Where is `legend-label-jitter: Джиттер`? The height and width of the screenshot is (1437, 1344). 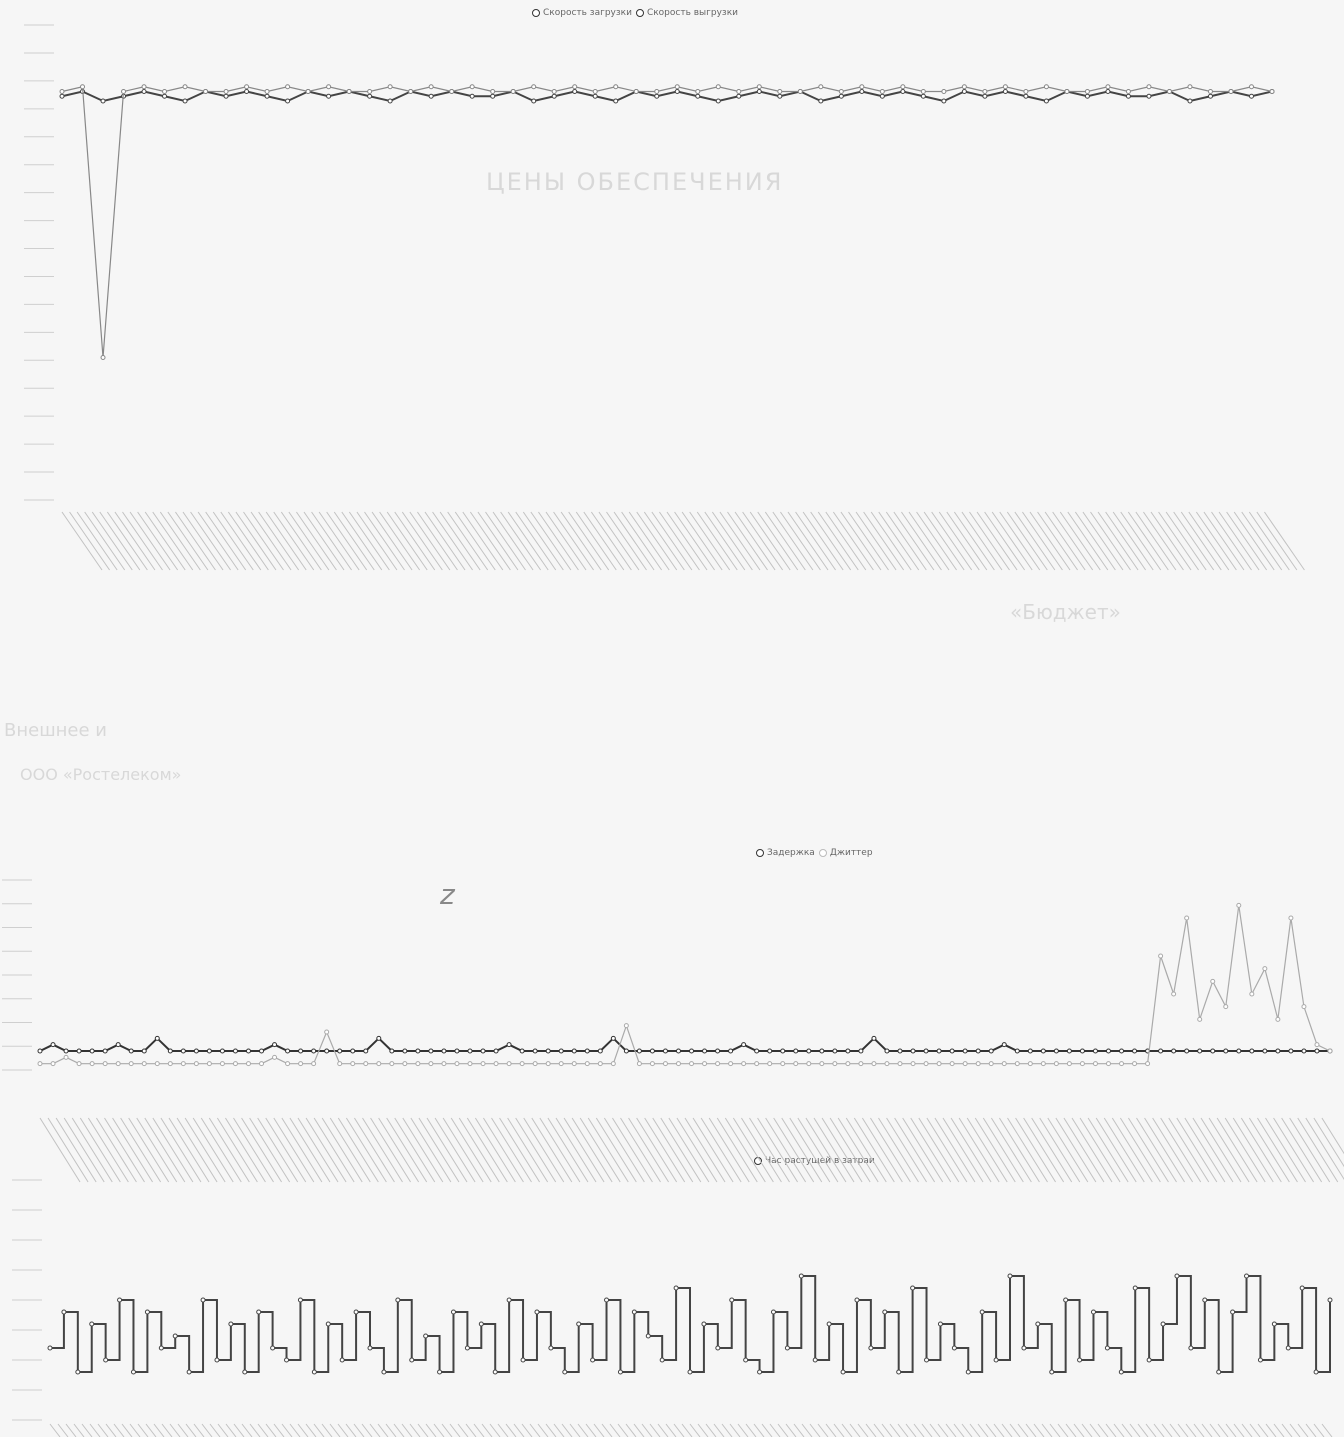 legend-label-jitter: Джиттер is located at coordinates (851, 853).